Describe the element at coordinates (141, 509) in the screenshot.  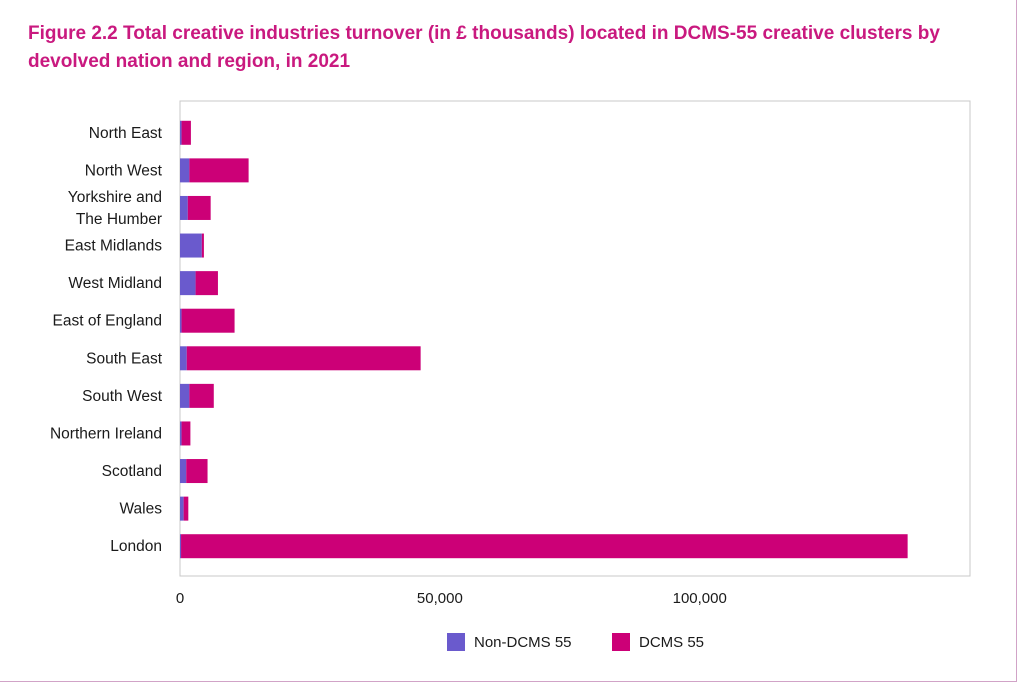
I see `category-label: Wales` at that location.